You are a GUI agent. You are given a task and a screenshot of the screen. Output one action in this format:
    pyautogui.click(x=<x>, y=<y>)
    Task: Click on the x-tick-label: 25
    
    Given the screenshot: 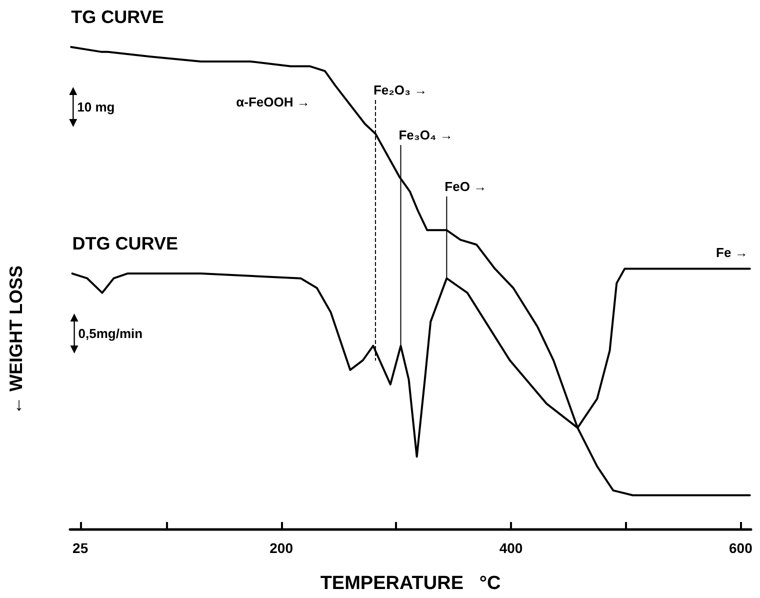 What is the action you would take?
    pyautogui.click(x=80, y=548)
    